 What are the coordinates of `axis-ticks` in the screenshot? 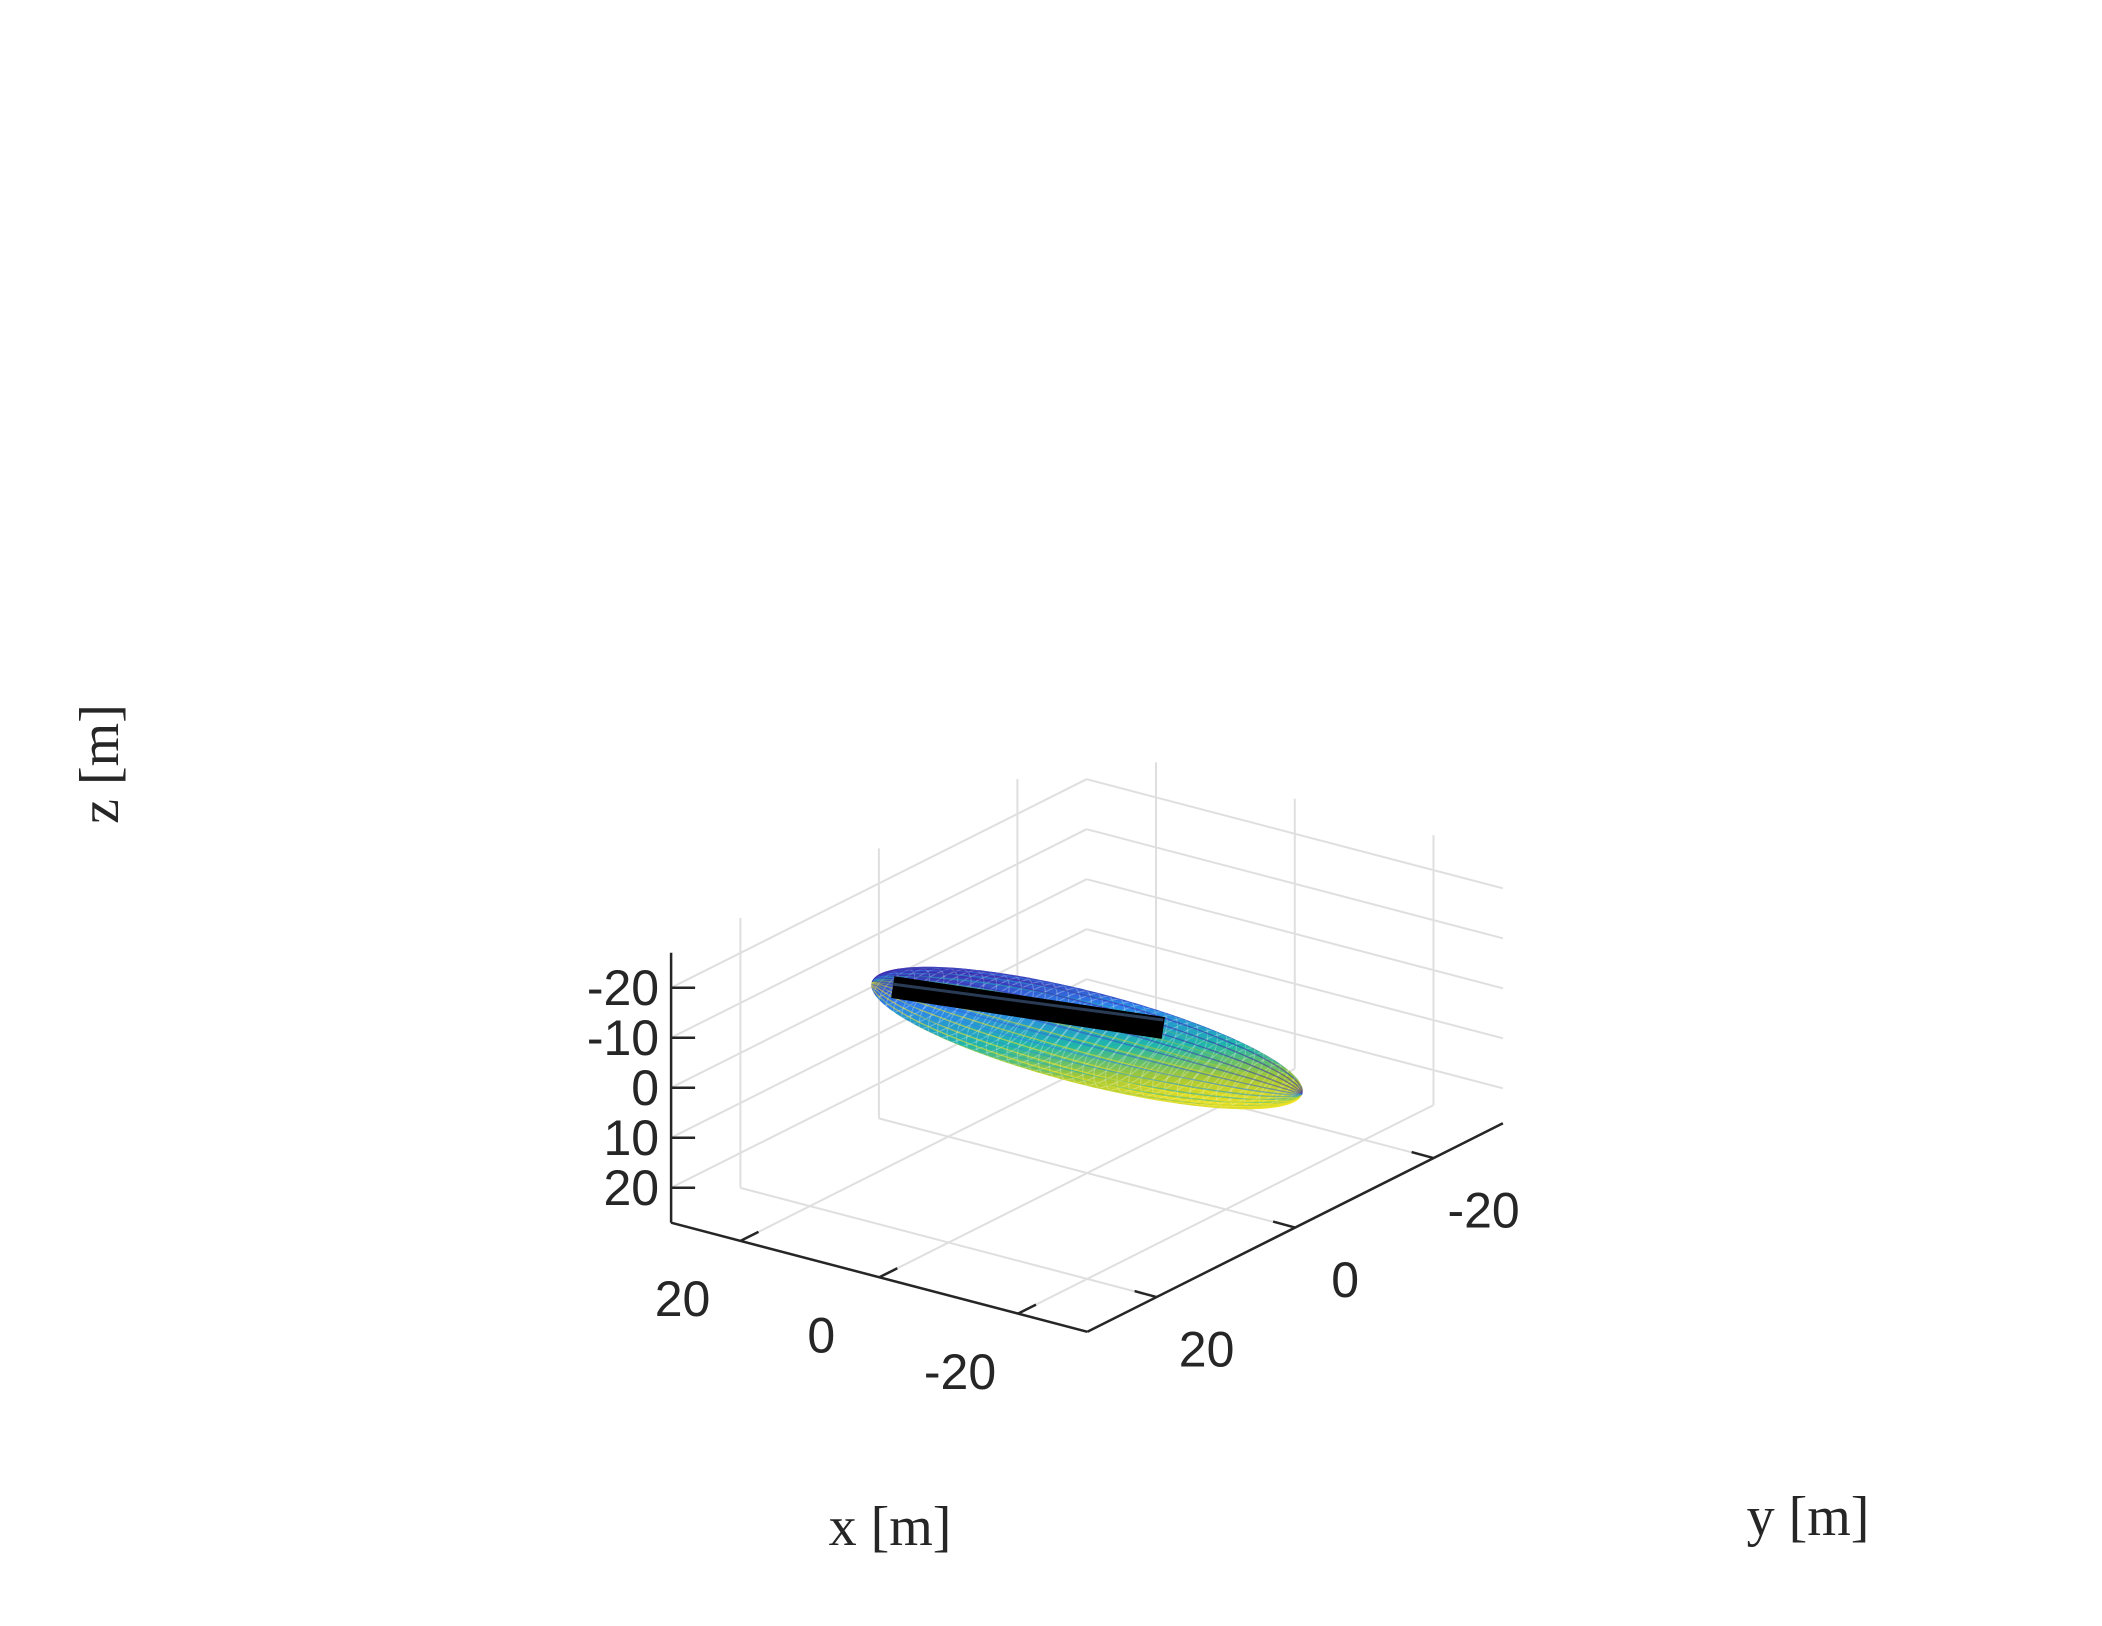 It's located at (1052, 1150).